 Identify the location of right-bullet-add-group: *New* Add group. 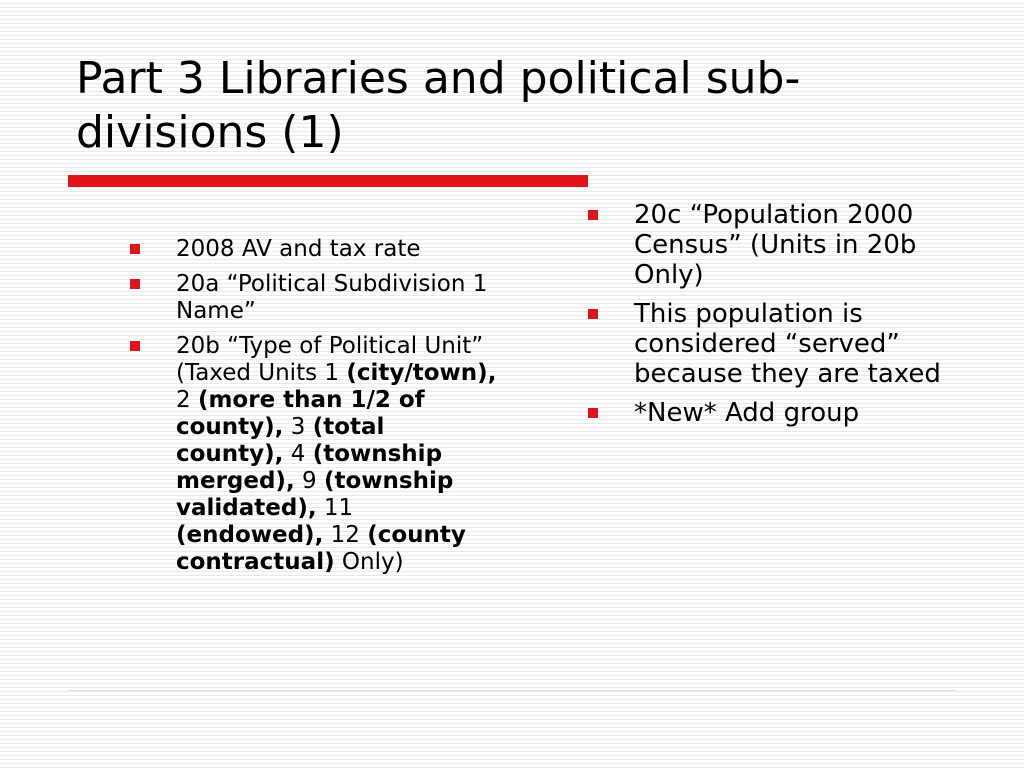
(773, 413).